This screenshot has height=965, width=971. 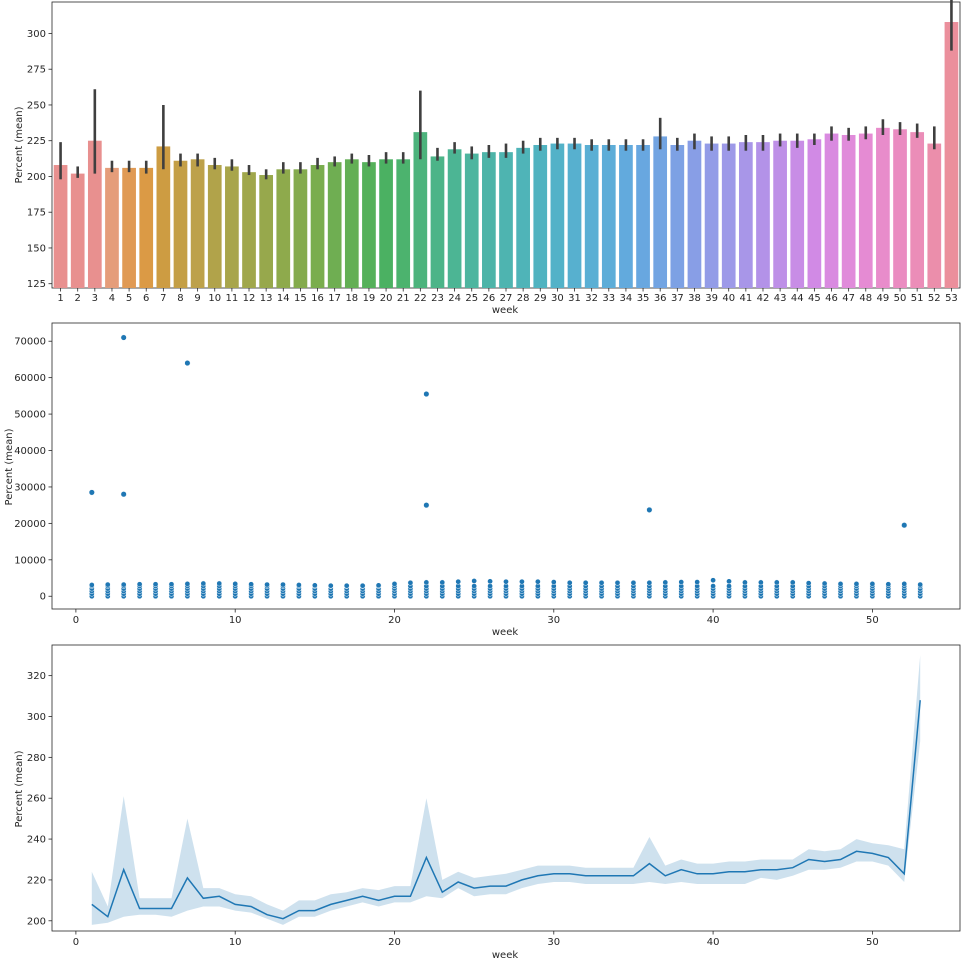 I want to click on y-tick-label: 0, so click(x=43, y=597).